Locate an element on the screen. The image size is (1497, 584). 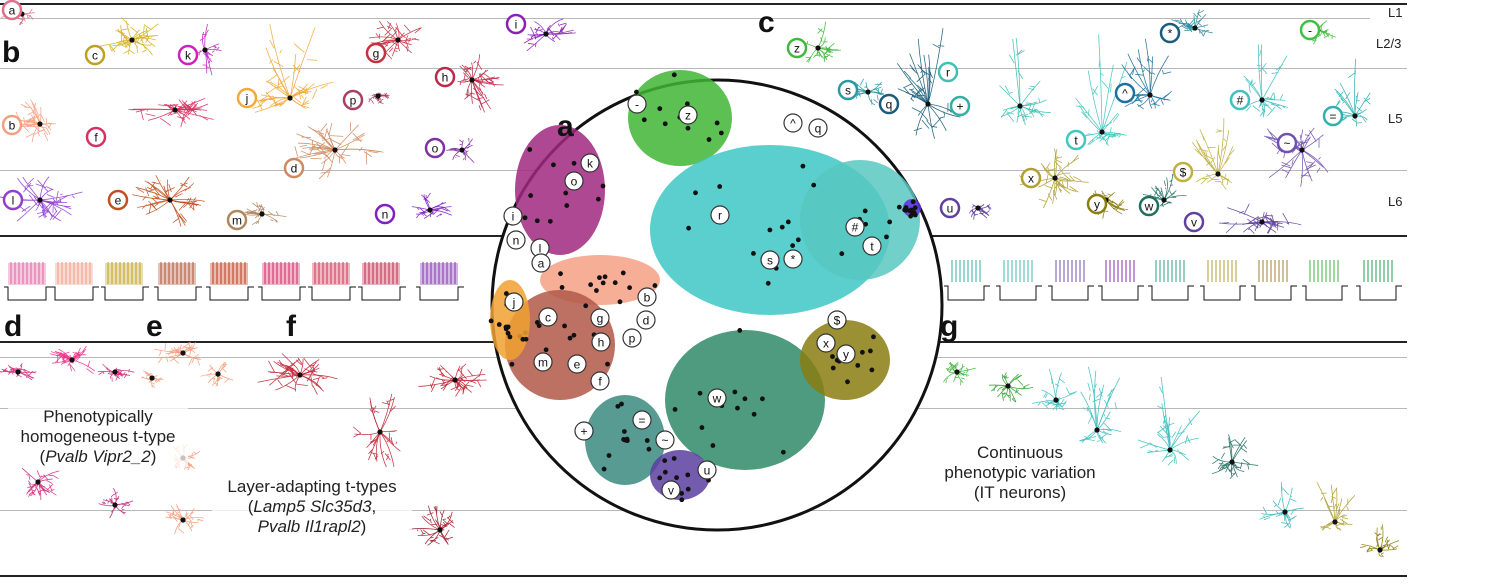
svg-text: u is located at coordinates (707, 471).